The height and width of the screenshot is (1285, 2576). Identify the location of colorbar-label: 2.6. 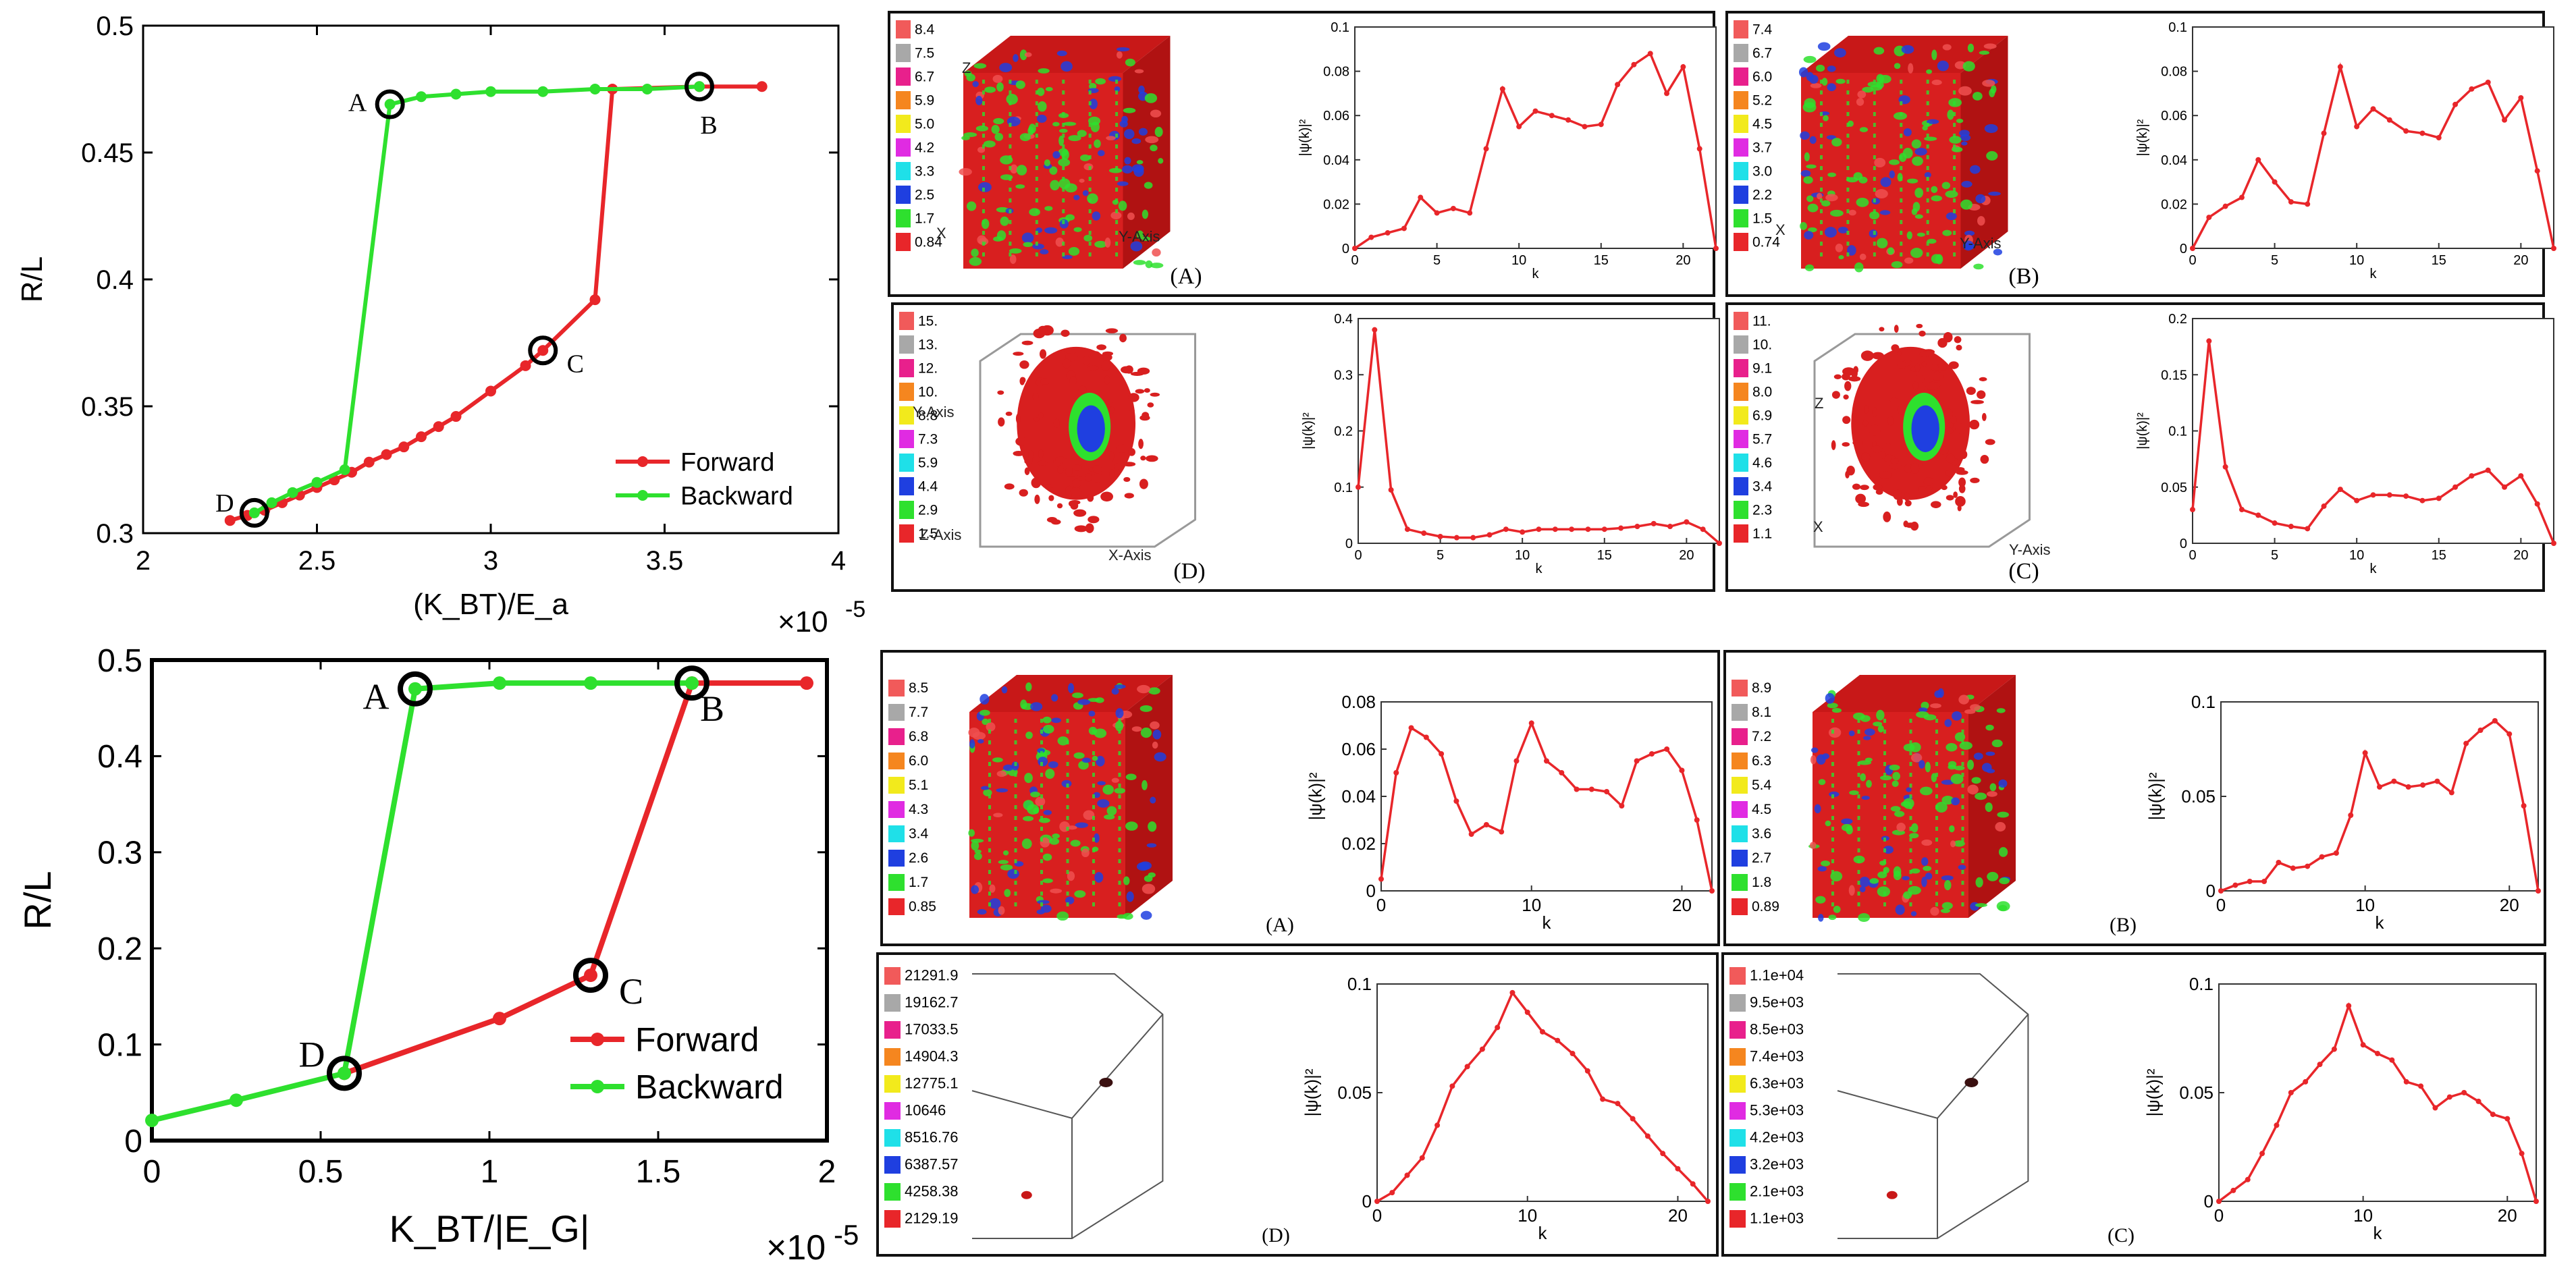
(918, 858).